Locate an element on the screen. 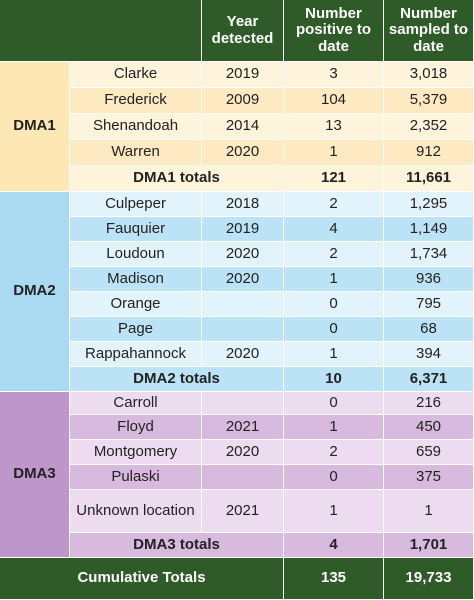  county-cell: Pulaski is located at coordinates (136, 477).